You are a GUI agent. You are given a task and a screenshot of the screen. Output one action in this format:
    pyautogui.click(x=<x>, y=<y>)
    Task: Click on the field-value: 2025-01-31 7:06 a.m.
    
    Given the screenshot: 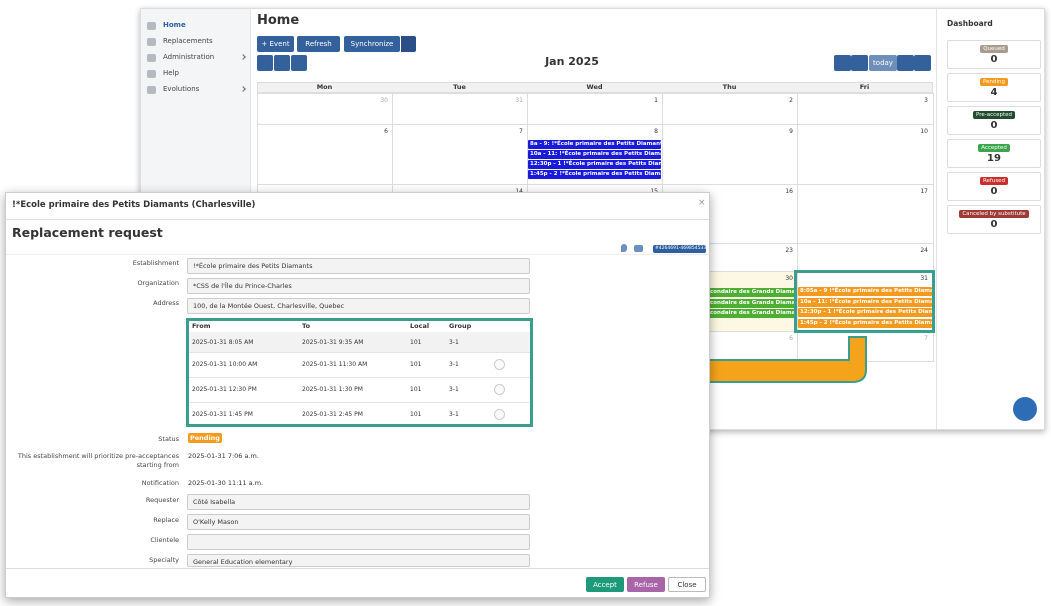 What is the action you would take?
    pyautogui.click(x=223, y=456)
    